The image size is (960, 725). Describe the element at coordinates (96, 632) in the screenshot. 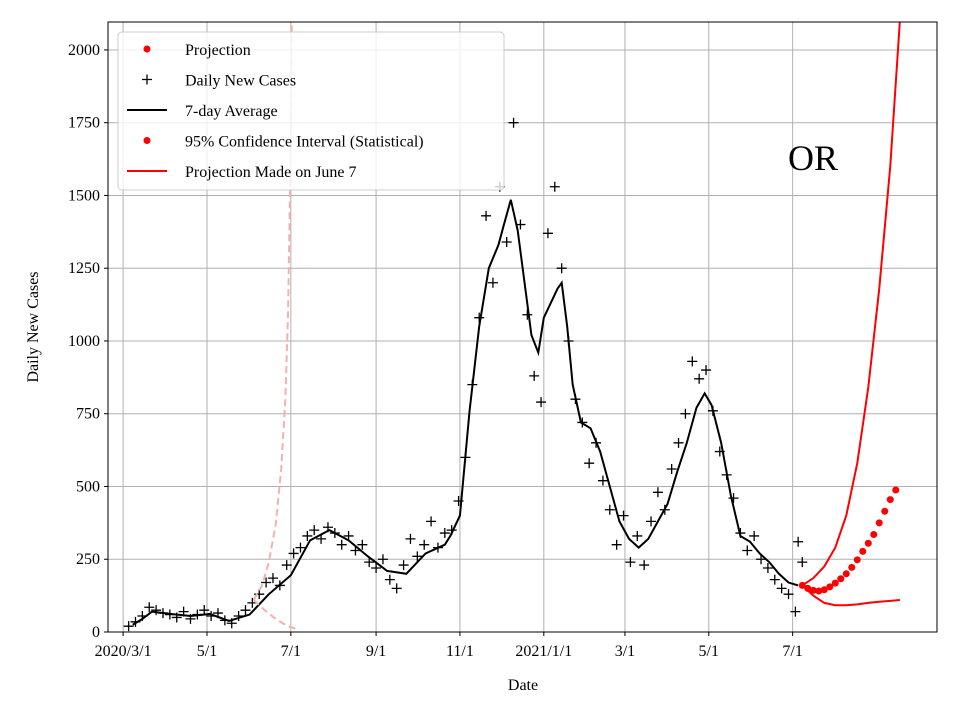

I see `y-tick-label: 0` at that location.